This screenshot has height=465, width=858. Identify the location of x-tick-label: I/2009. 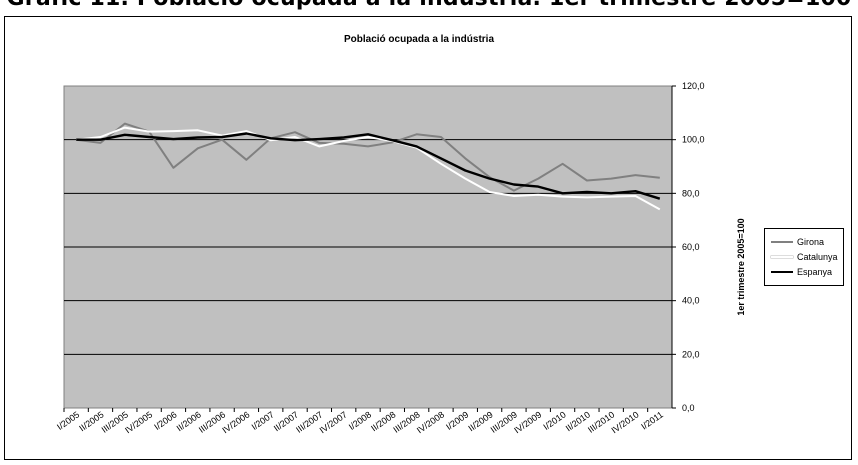
(457, 420).